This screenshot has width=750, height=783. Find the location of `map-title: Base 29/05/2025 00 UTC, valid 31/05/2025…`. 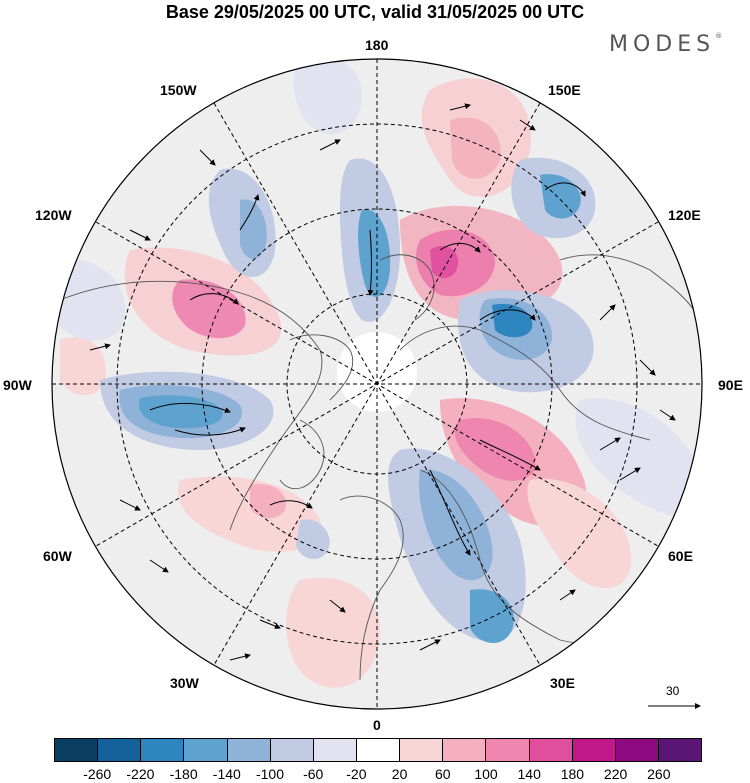

map-title: Base 29/05/2025 00 UTC, valid 31/05/2025… is located at coordinates (375, 12).